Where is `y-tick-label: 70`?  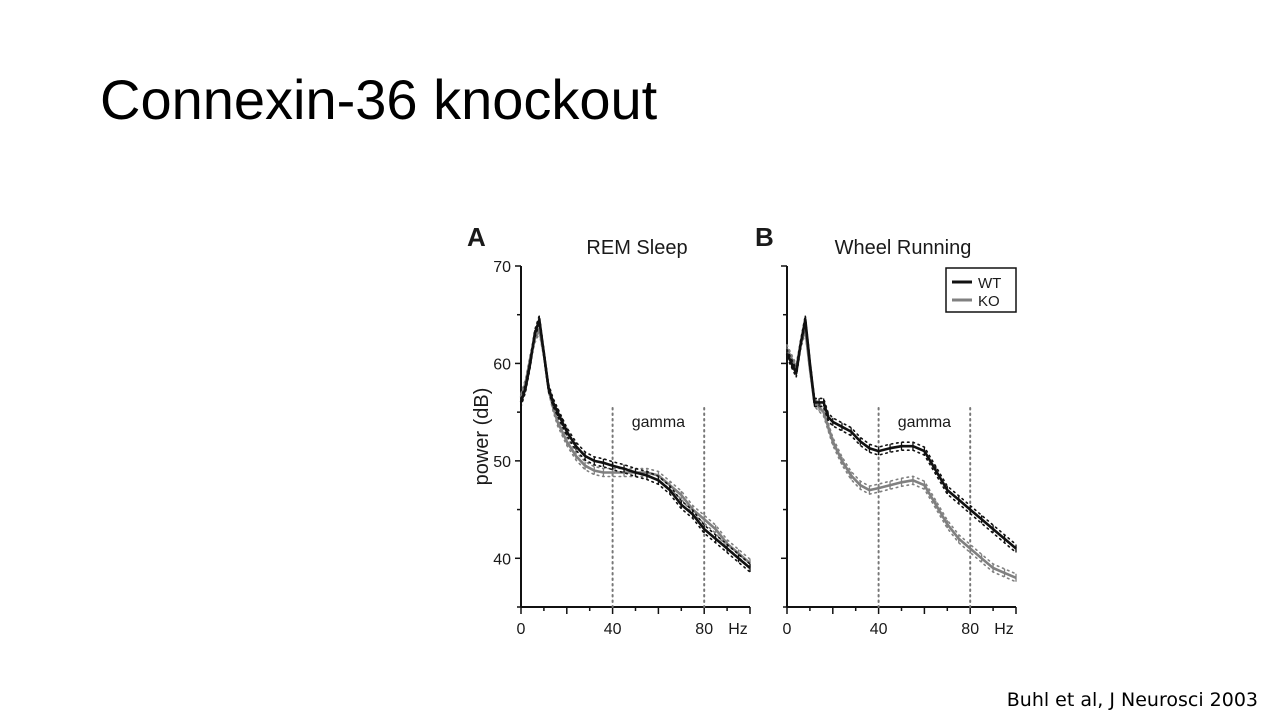
y-tick-label: 70 is located at coordinates (502, 267).